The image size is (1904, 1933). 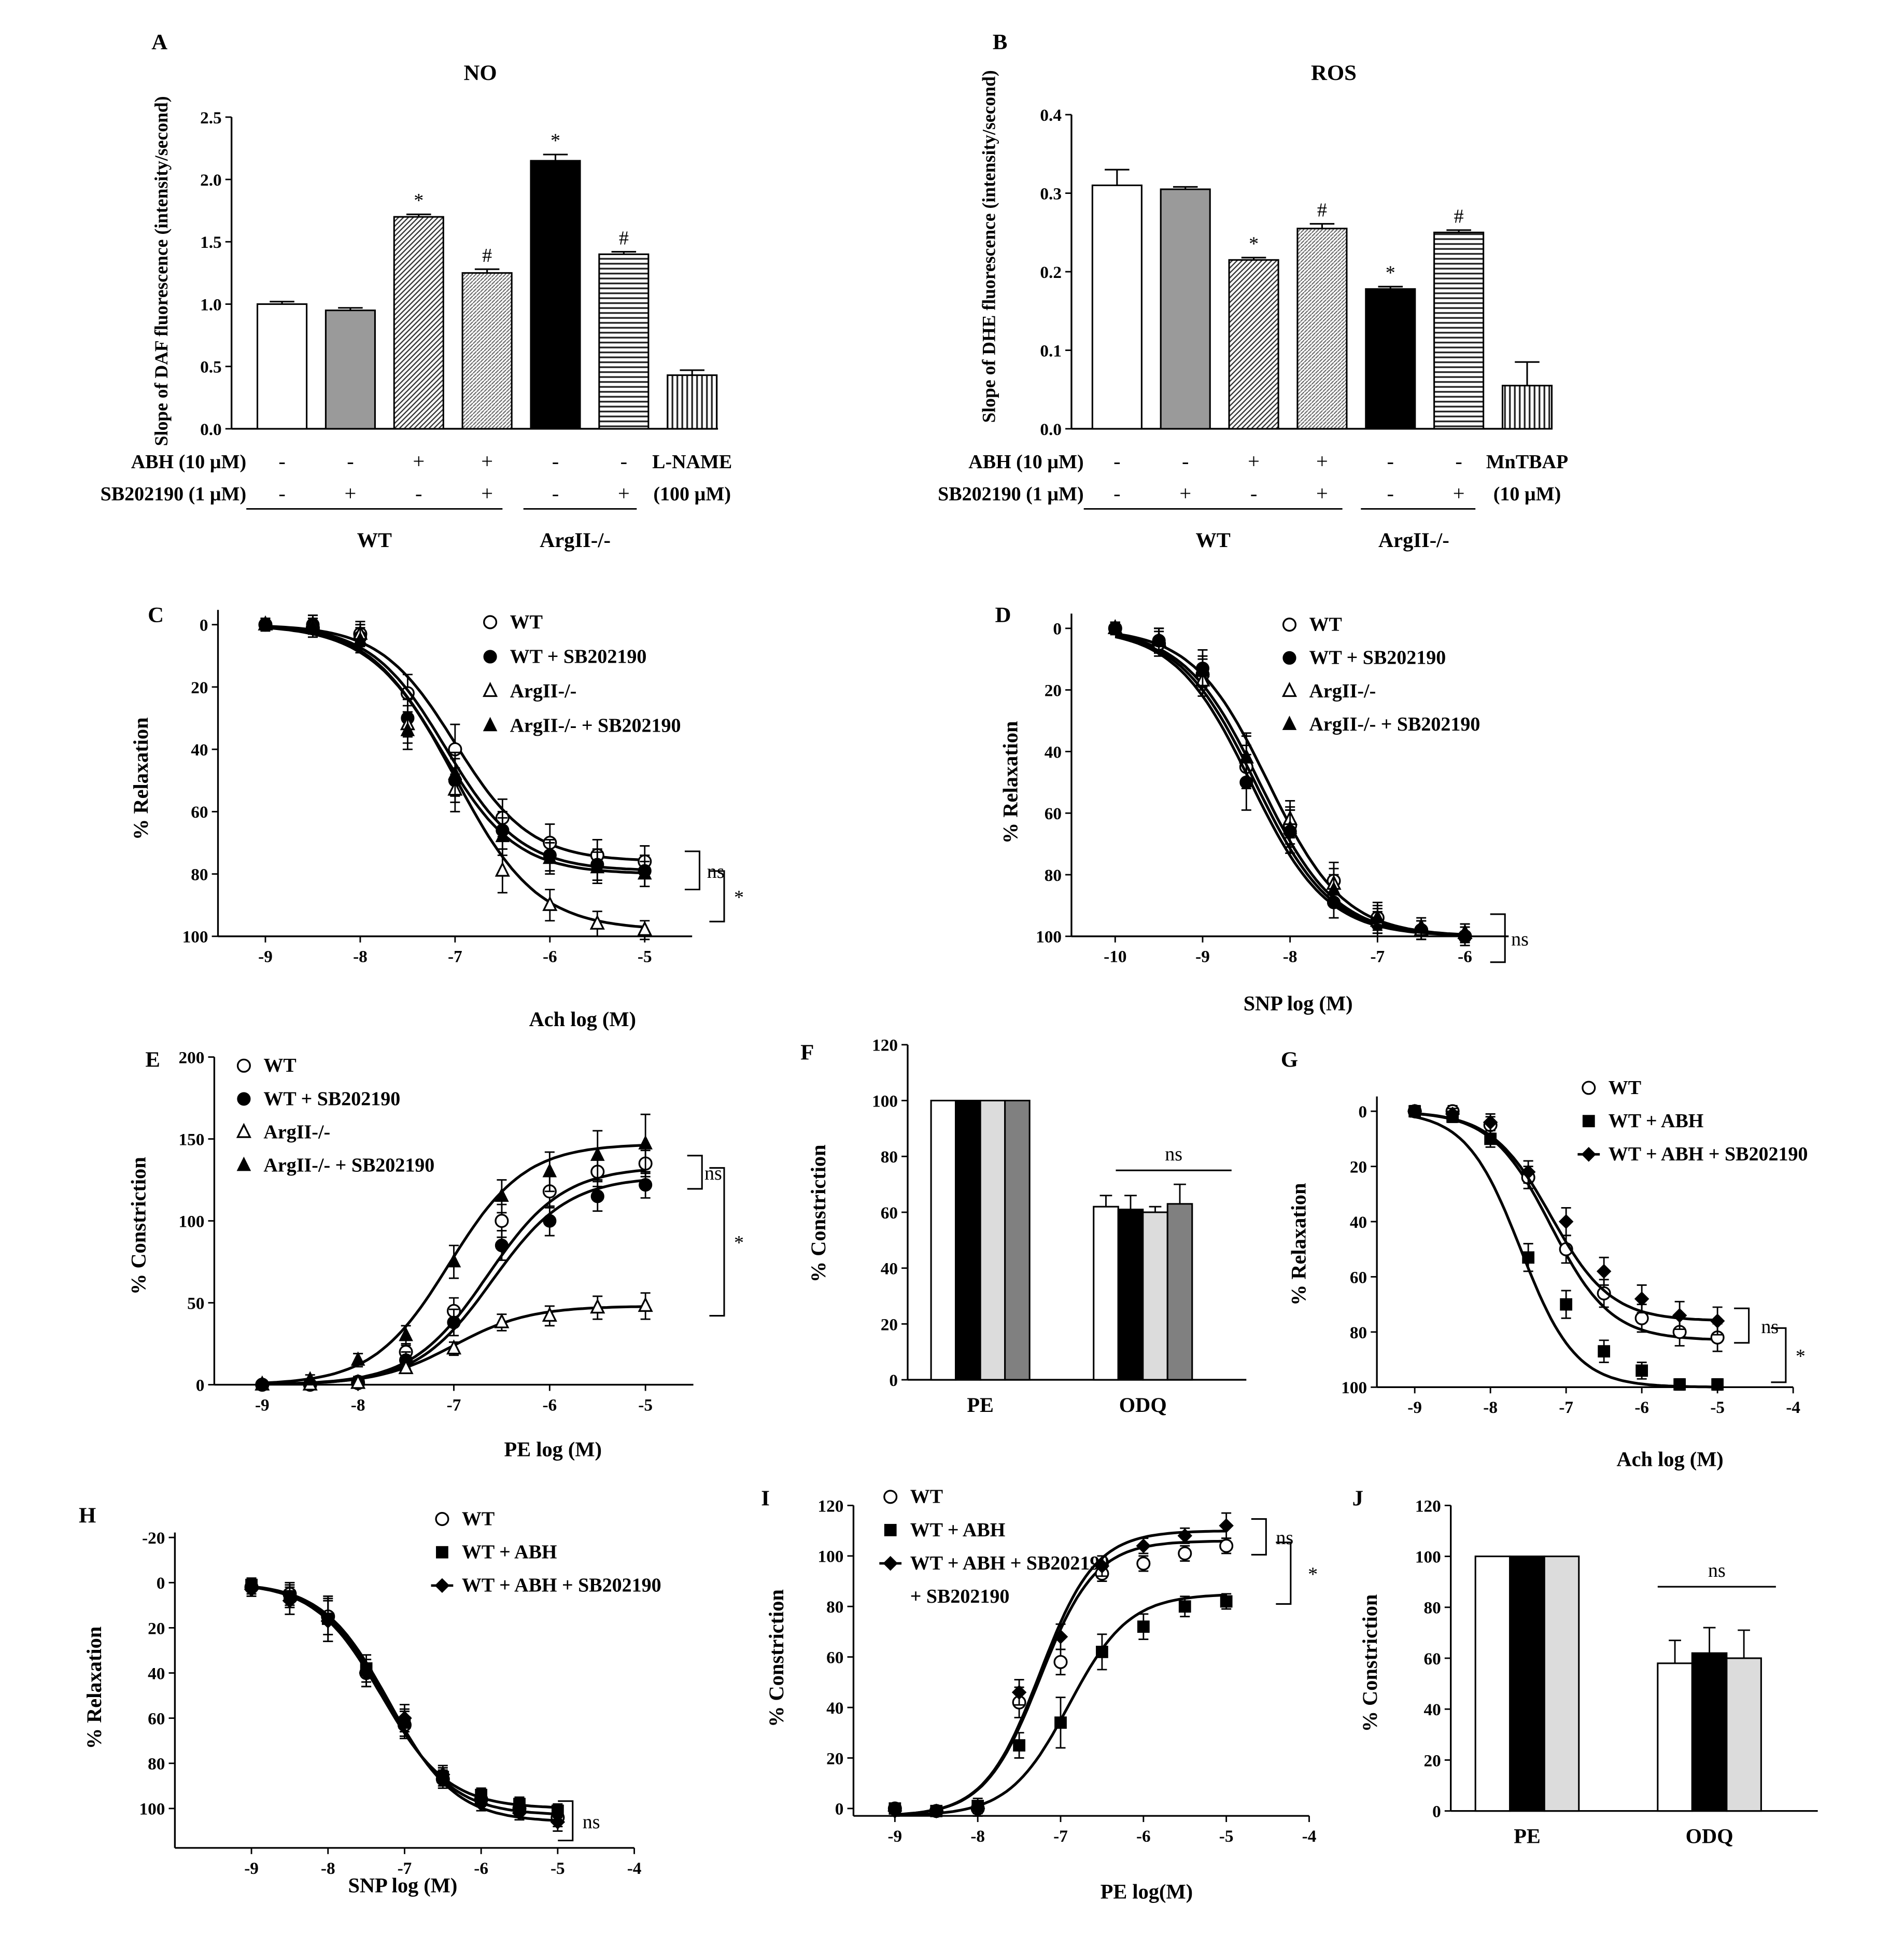 I want to click on panel-a-treatment-cell: -, so click(x=281, y=462).